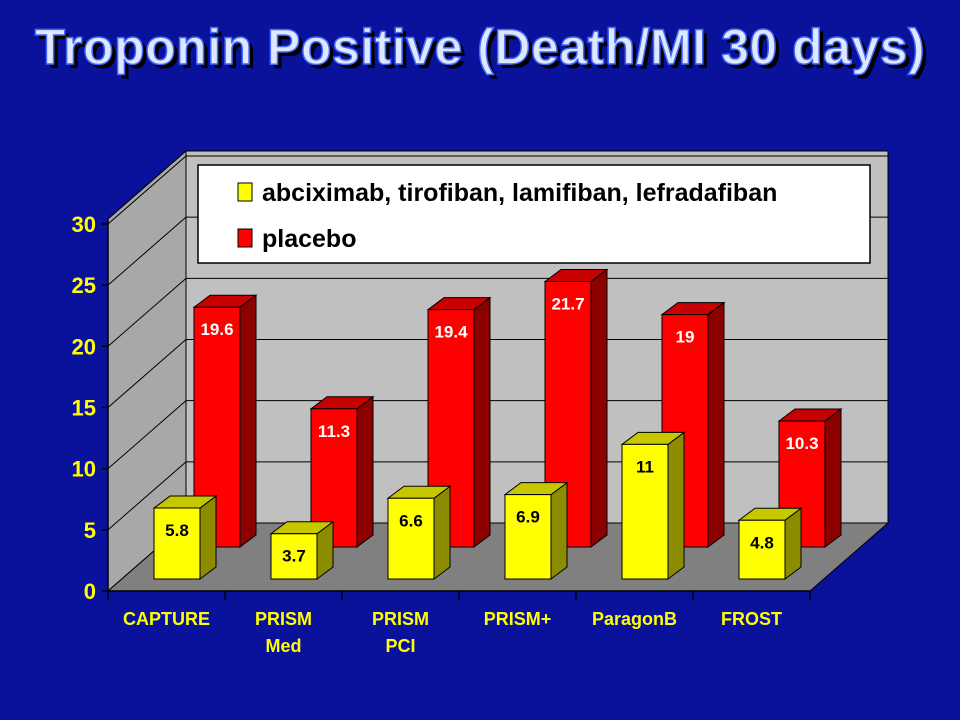  I want to click on data-label: 10.3, so click(801, 443).